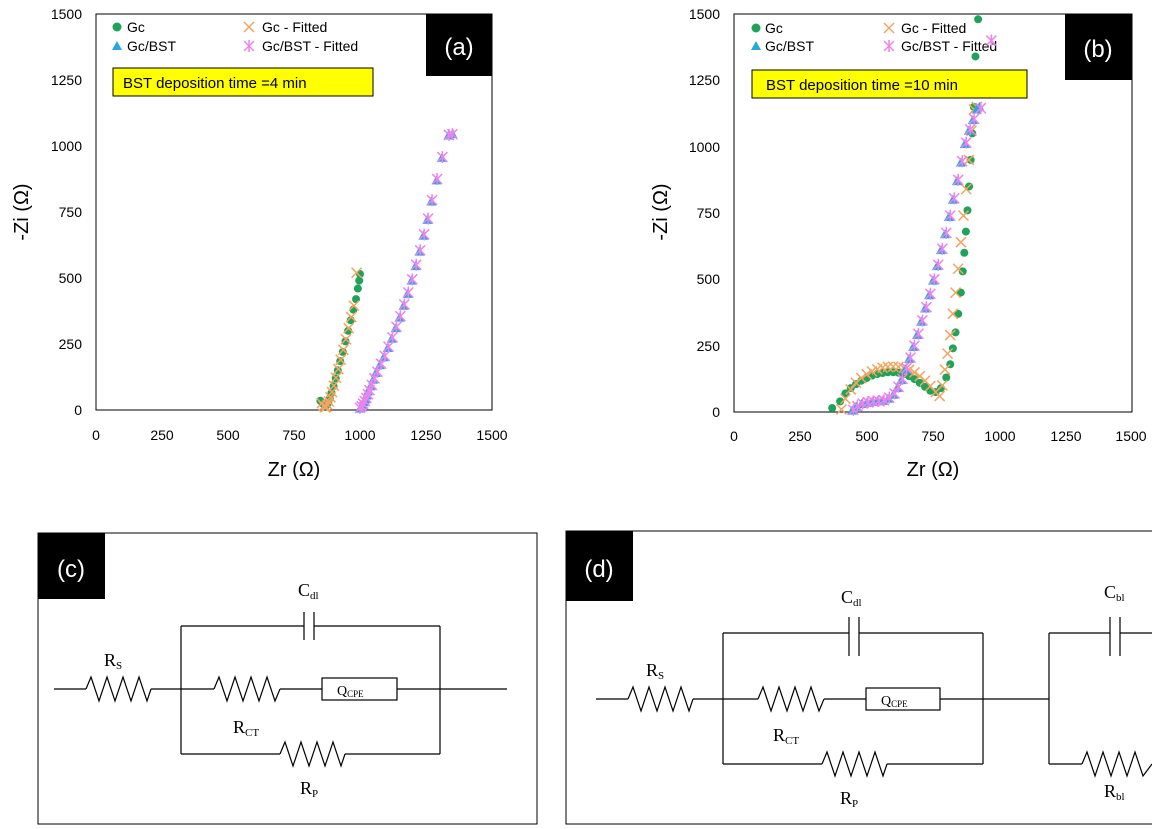  What do you see at coordinates (1098, 47) in the screenshot?
I see `panel-tag-box-b` at bounding box center [1098, 47].